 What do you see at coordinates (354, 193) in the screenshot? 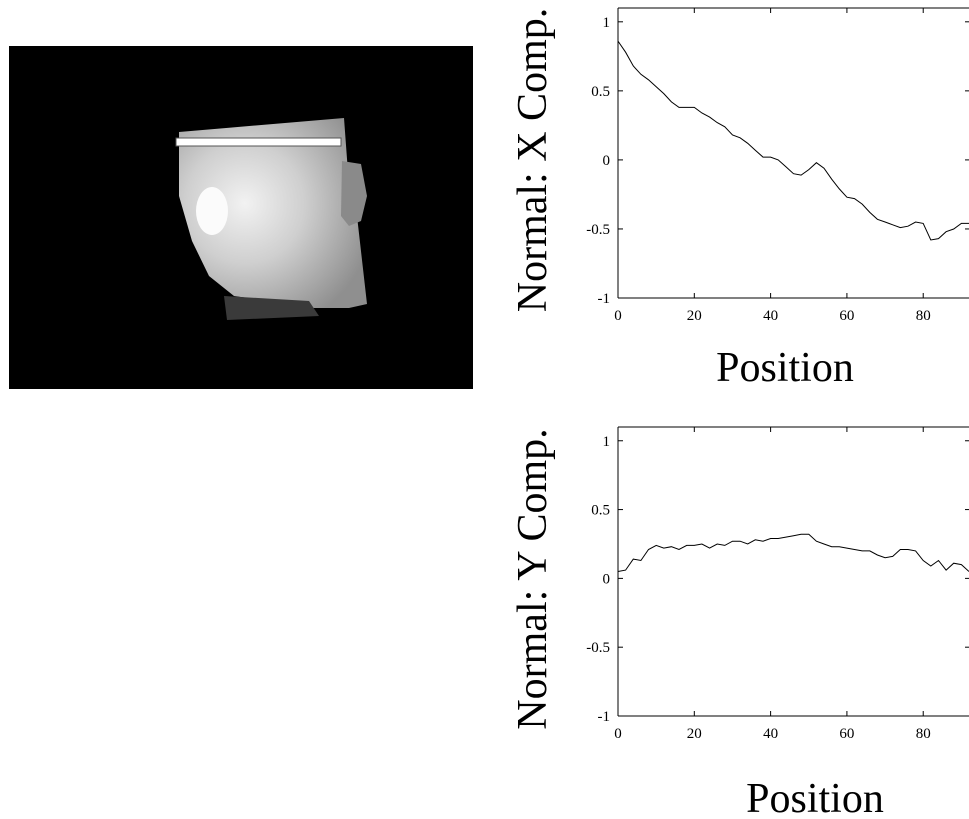
I see `ear-shape` at bounding box center [354, 193].